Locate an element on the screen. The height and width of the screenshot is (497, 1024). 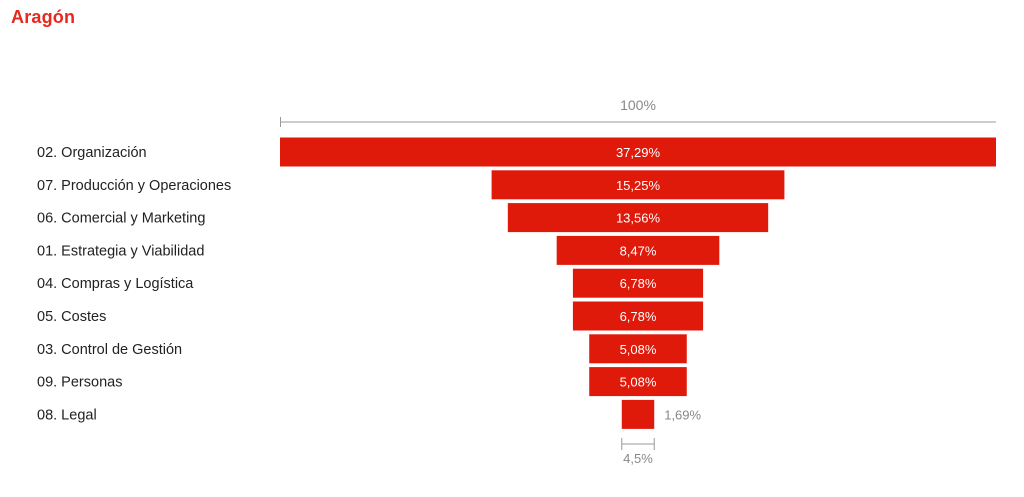
category-label: 04. Compras y Logística is located at coordinates (115, 284).